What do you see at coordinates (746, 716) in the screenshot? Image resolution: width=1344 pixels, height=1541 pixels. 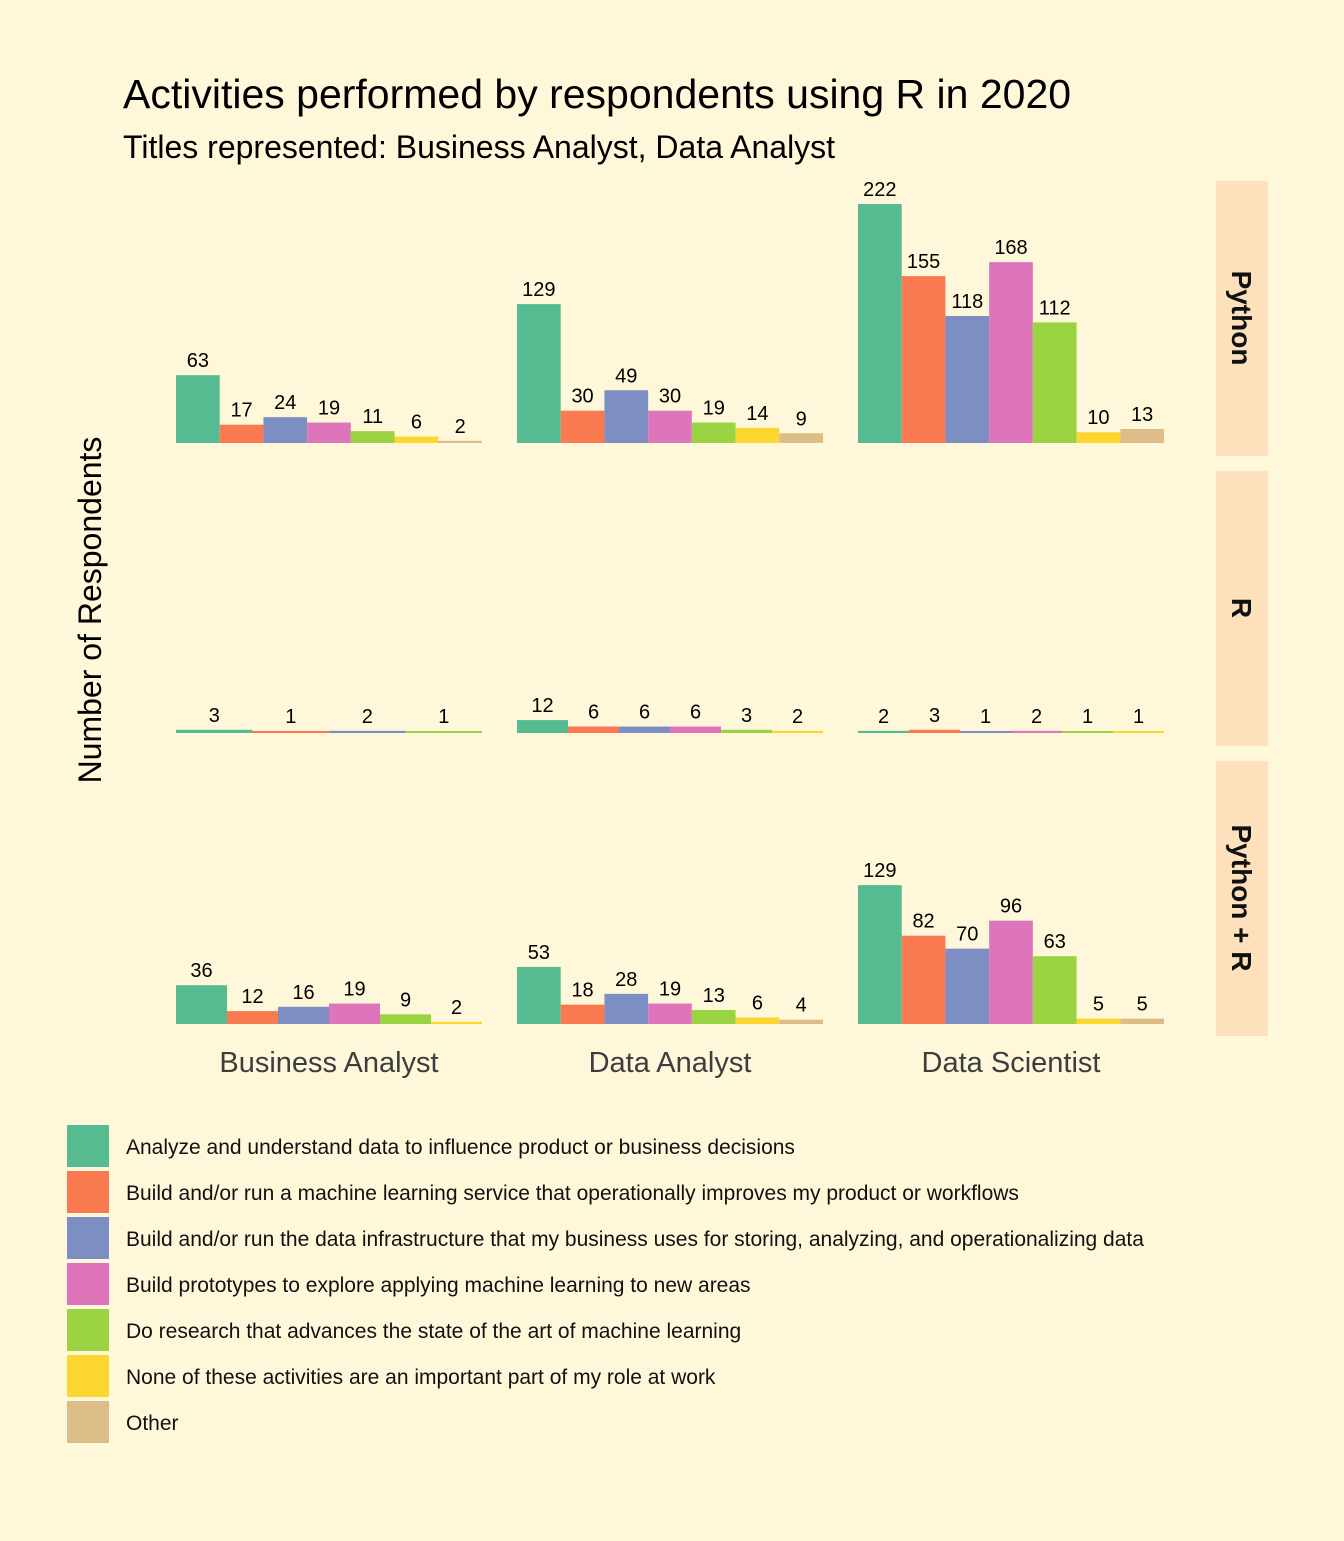 I see `bar-value-label: 3` at bounding box center [746, 716].